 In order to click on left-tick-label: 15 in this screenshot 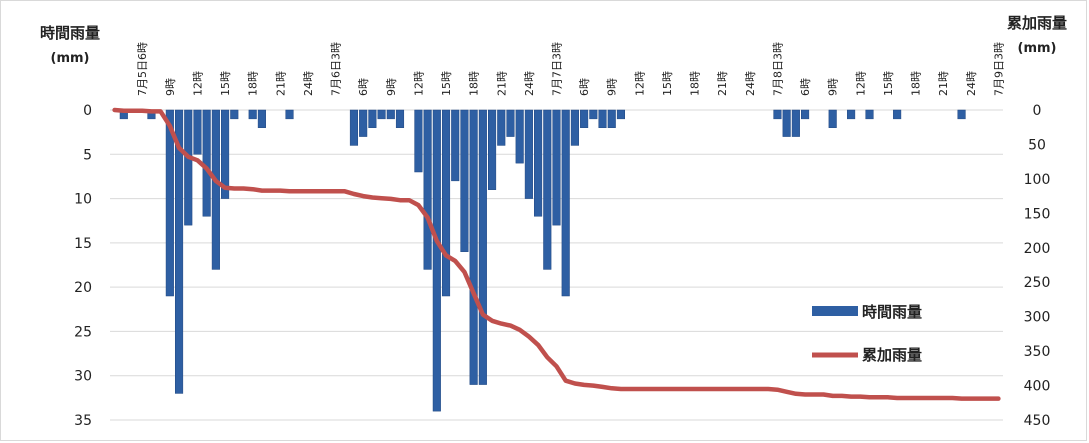, I will do `click(83, 244)`.